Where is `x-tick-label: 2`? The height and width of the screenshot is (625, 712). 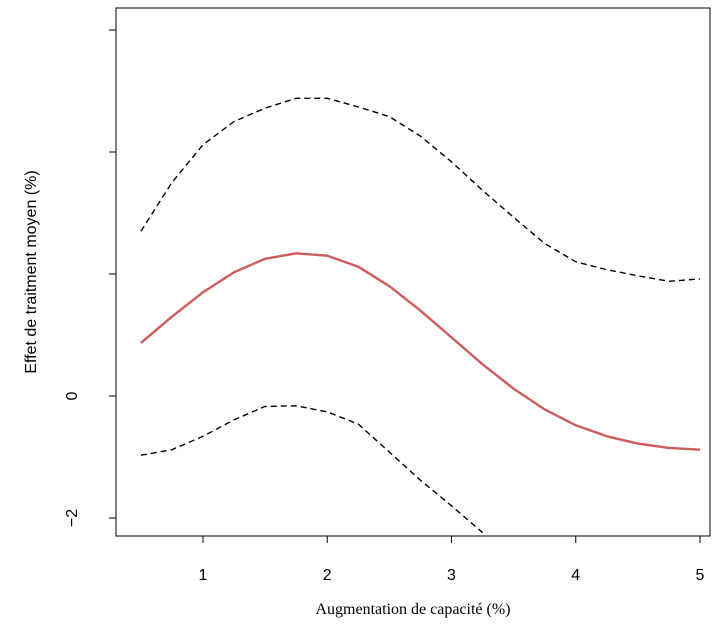 x-tick-label: 2 is located at coordinates (327, 575).